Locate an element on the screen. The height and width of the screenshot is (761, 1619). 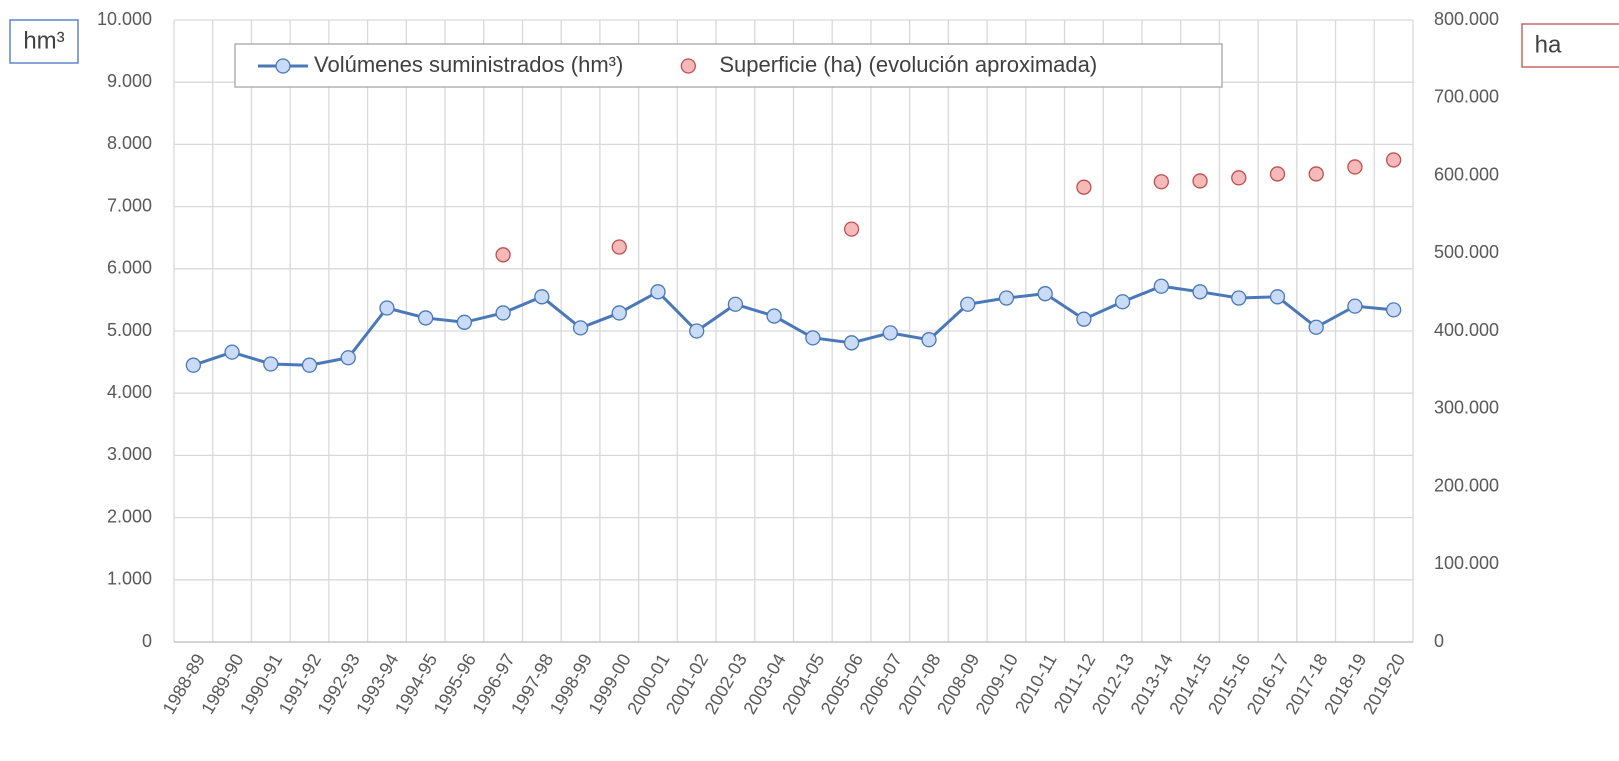
y-unit-label: hm³ is located at coordinates (43, 40).